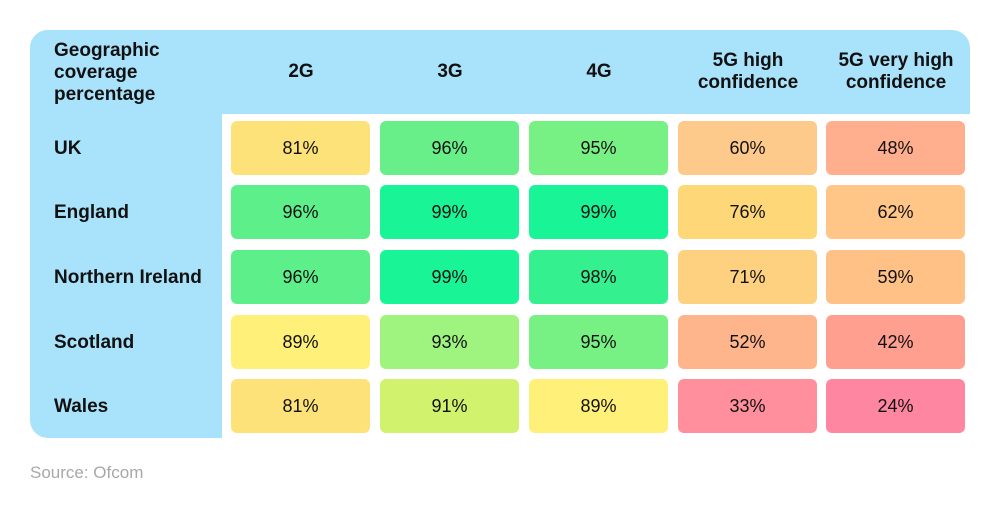  What do you see at coordinates (598, 277) in the screenshot?
I see `coverage-cell: 98%` at bounding box center [598, 277].